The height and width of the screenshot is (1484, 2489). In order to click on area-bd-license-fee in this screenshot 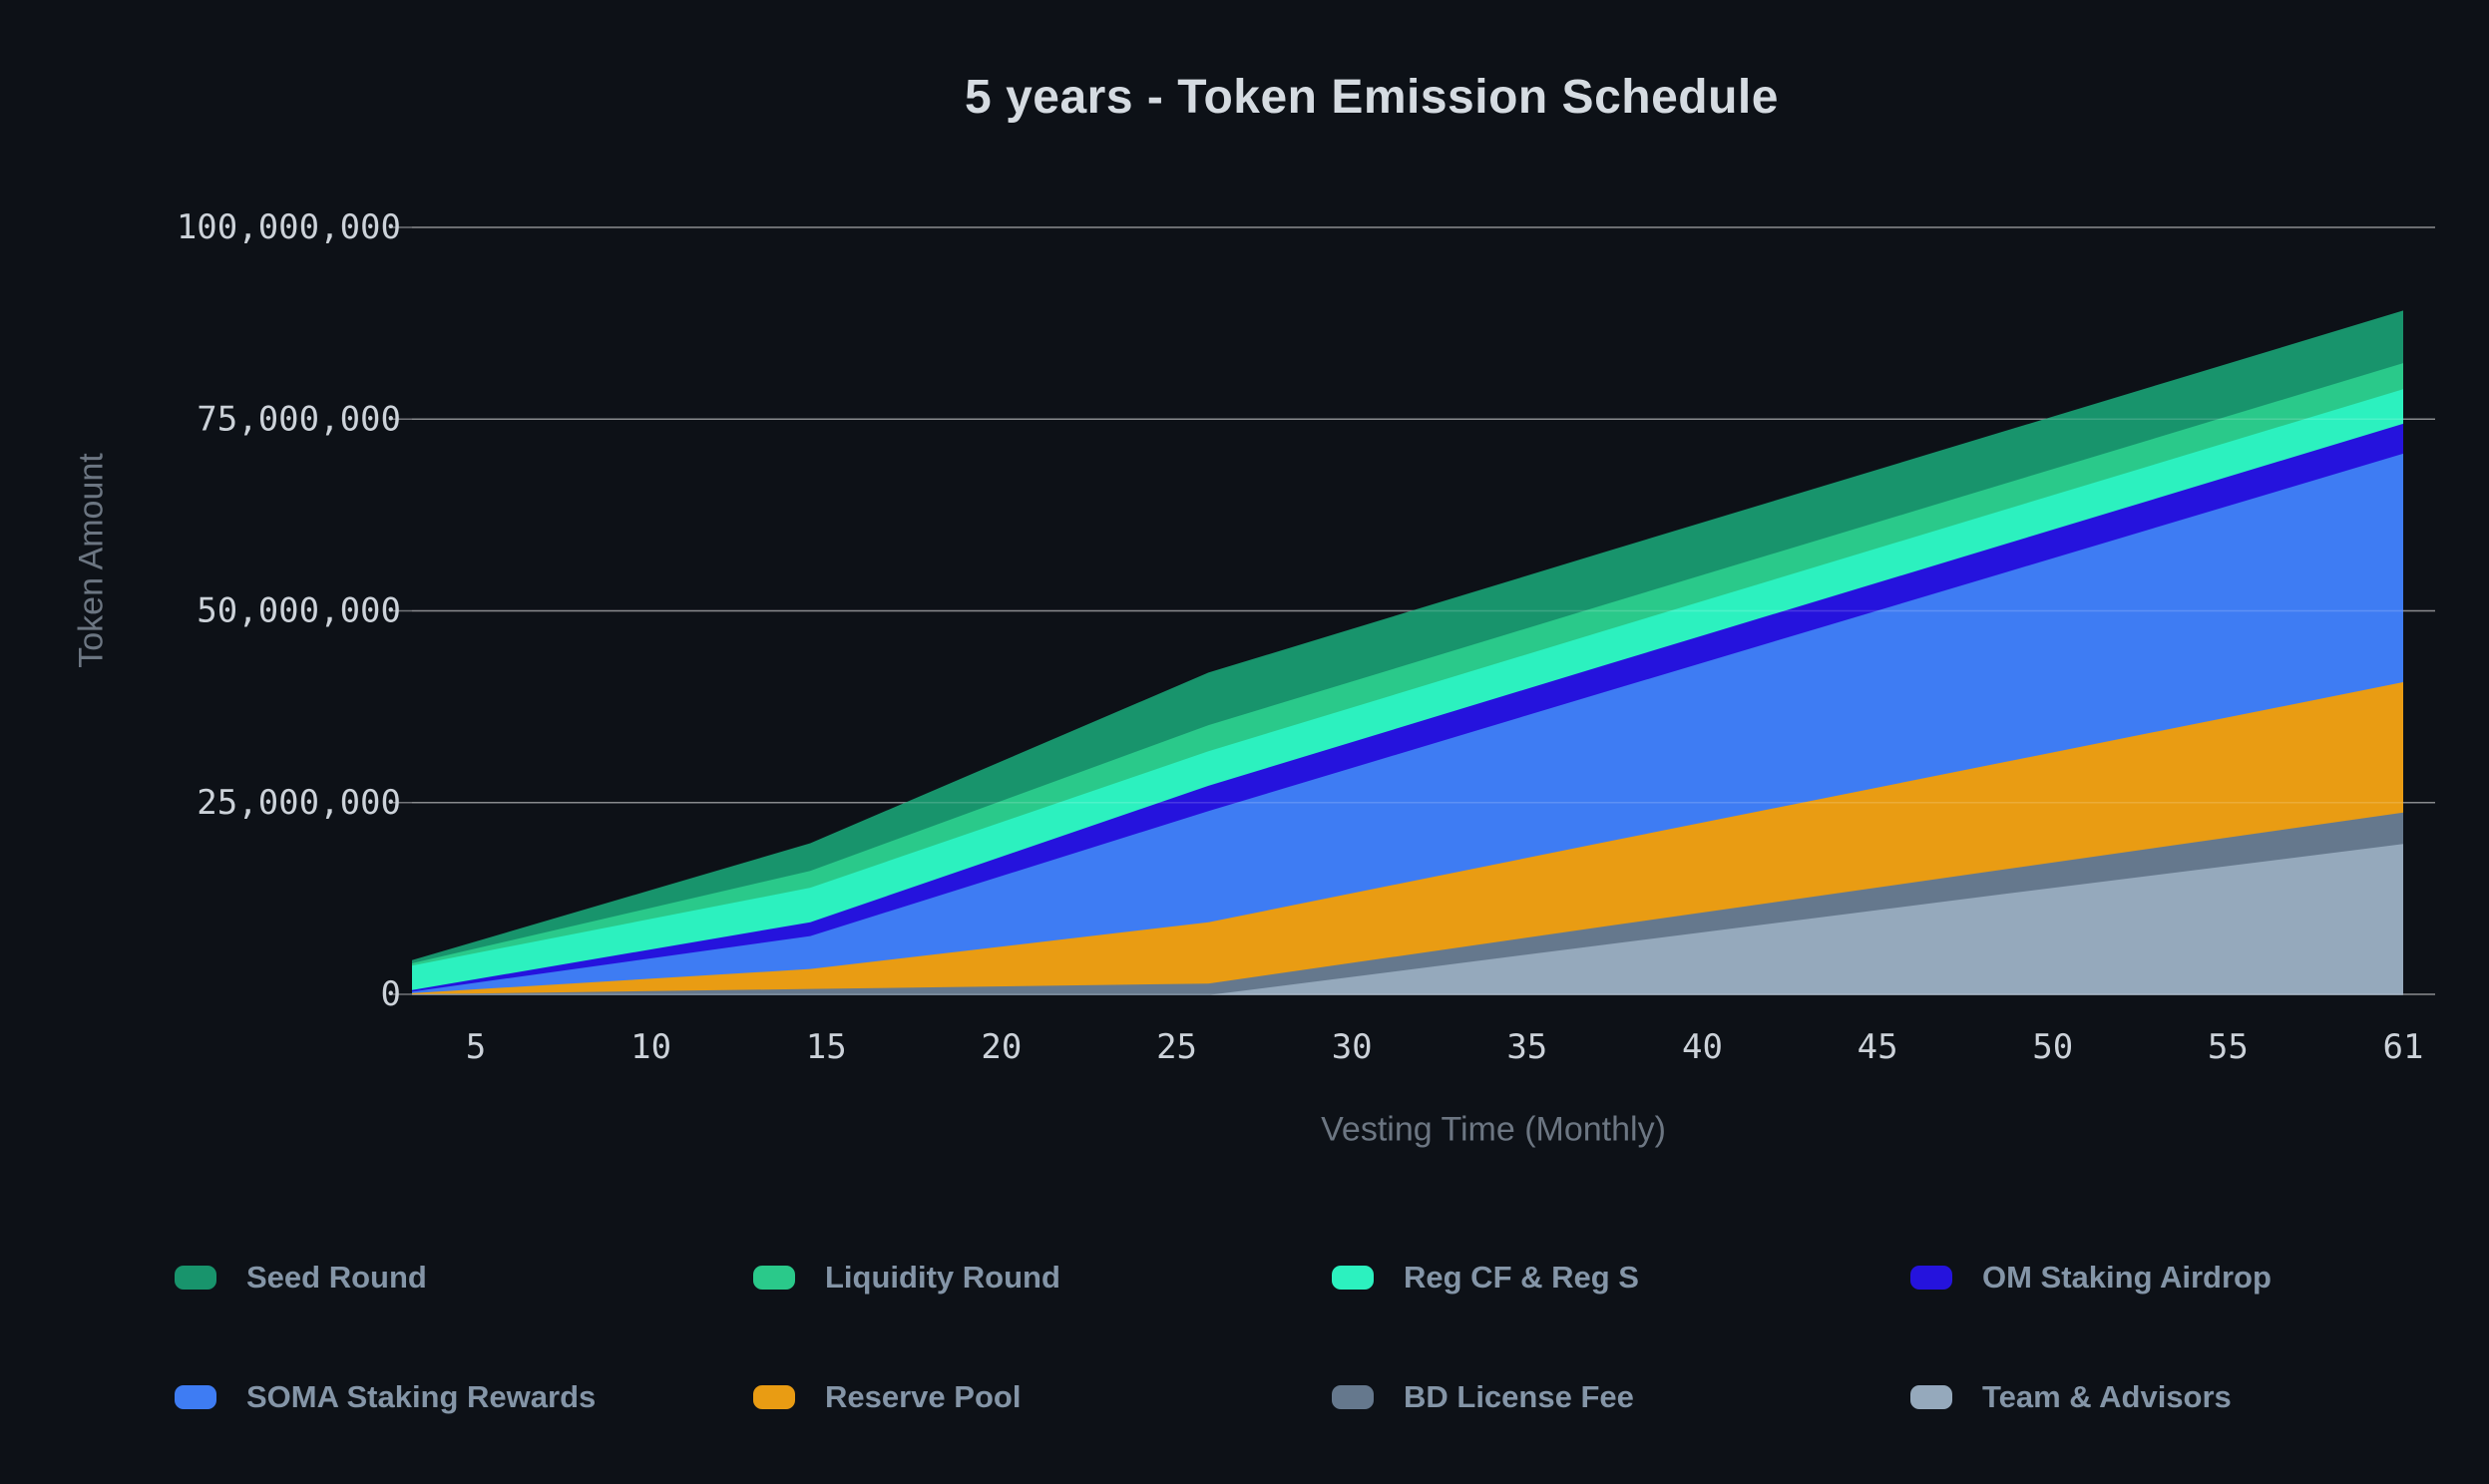, I will do `click(1407, 903)`.